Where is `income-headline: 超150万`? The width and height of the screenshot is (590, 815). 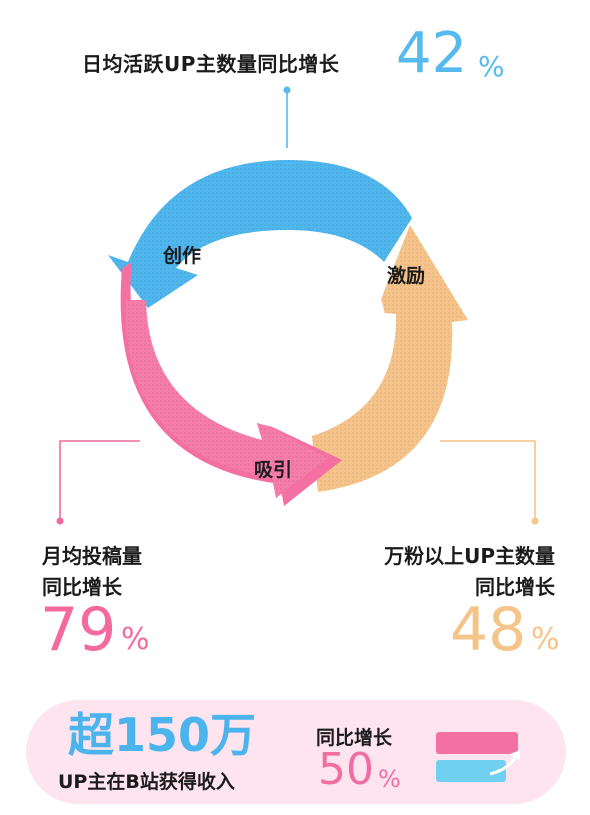
income-headline: 超150万 is located at coordinates (162, 735).